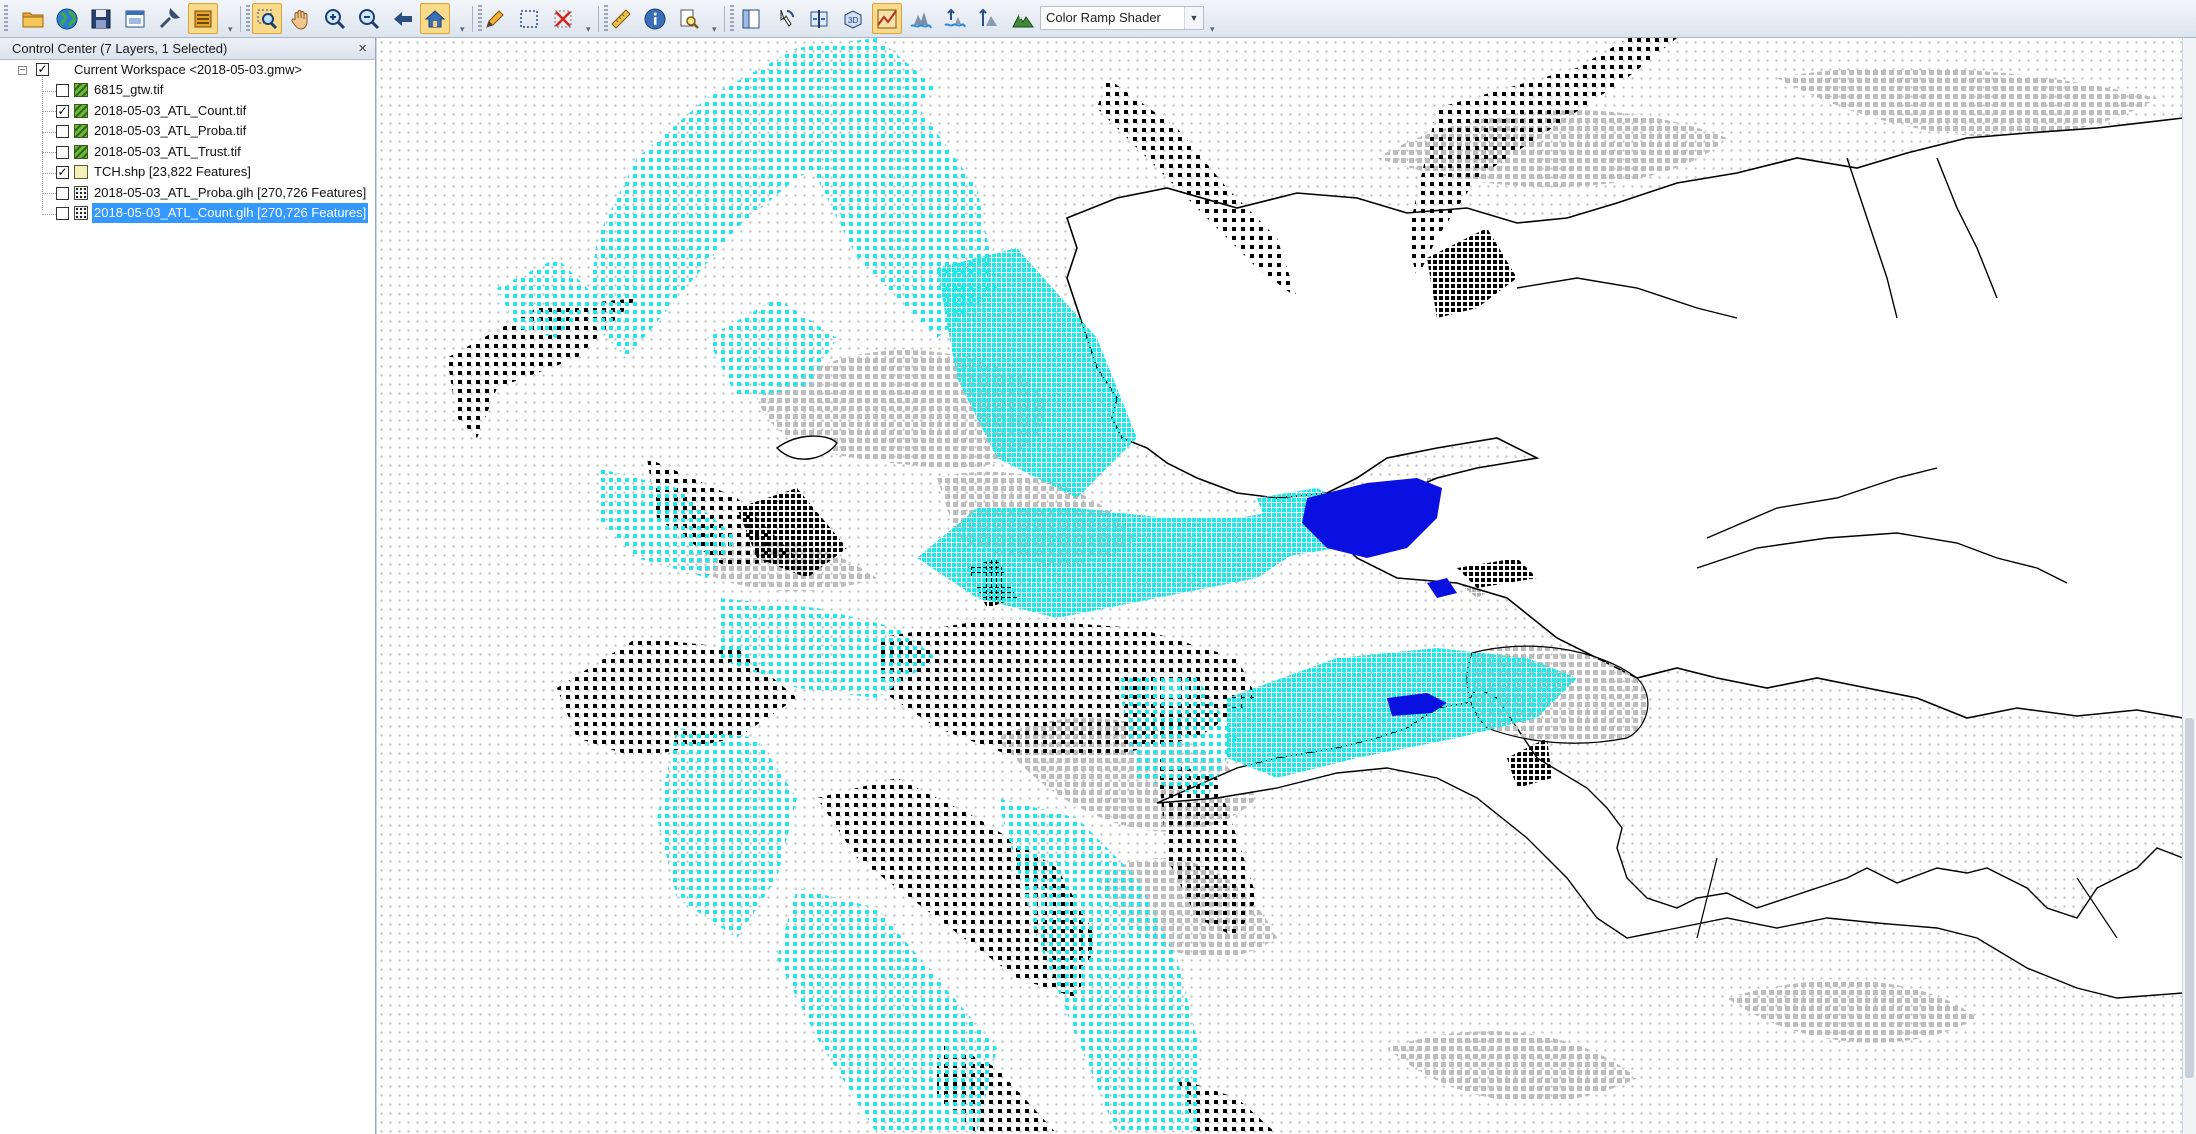  I want to click on pan-hand-icon, so click(301, 18).